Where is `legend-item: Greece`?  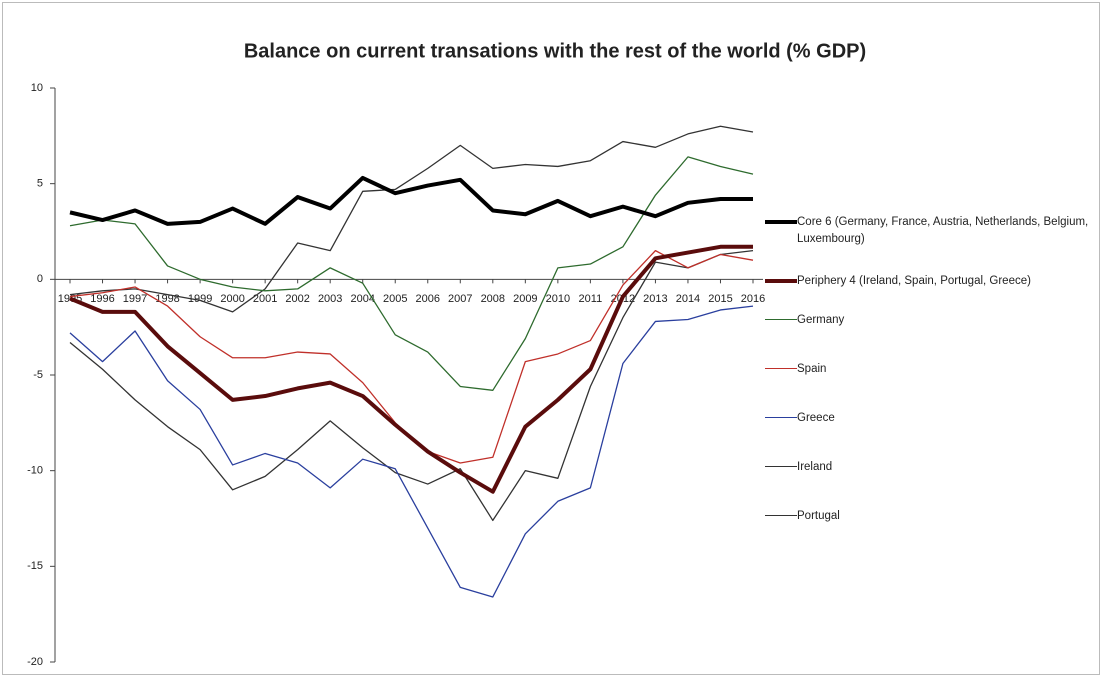 legend-item: Greece is located at coordinates (930, 418).